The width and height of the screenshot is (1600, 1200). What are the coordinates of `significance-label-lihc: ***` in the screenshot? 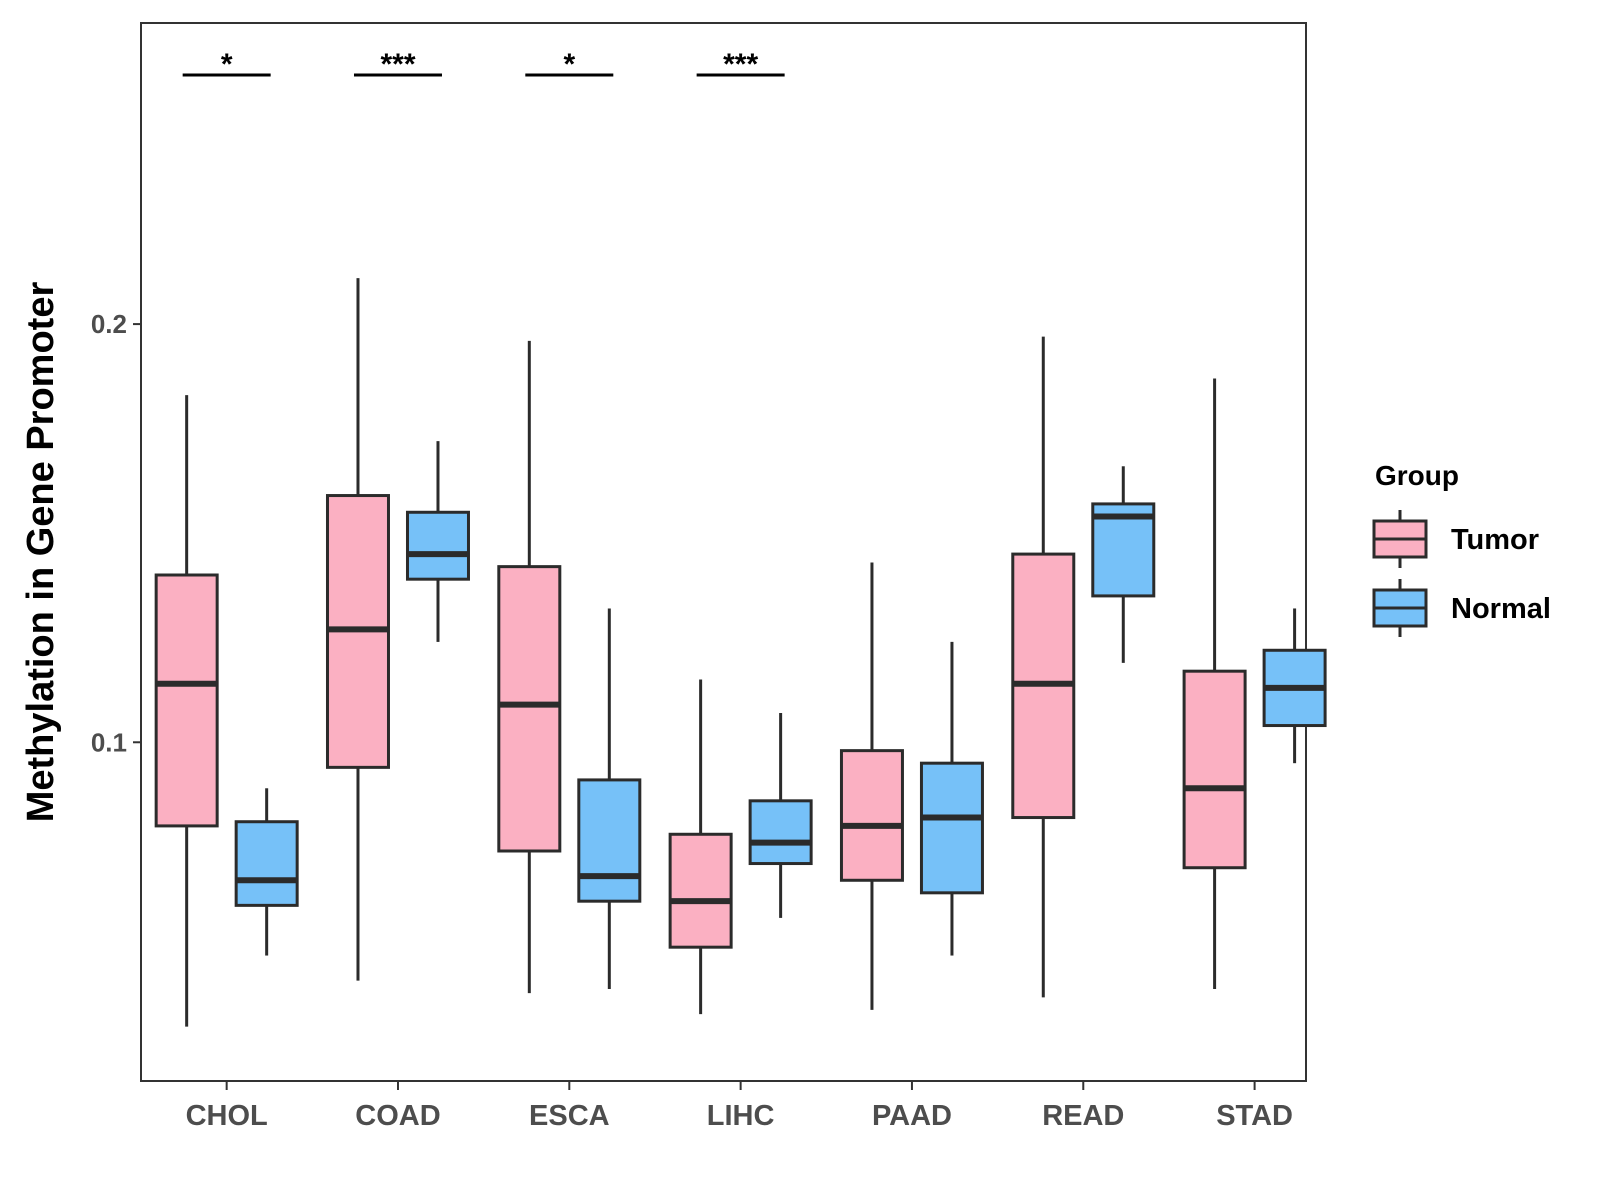 It's located at (740, 64).